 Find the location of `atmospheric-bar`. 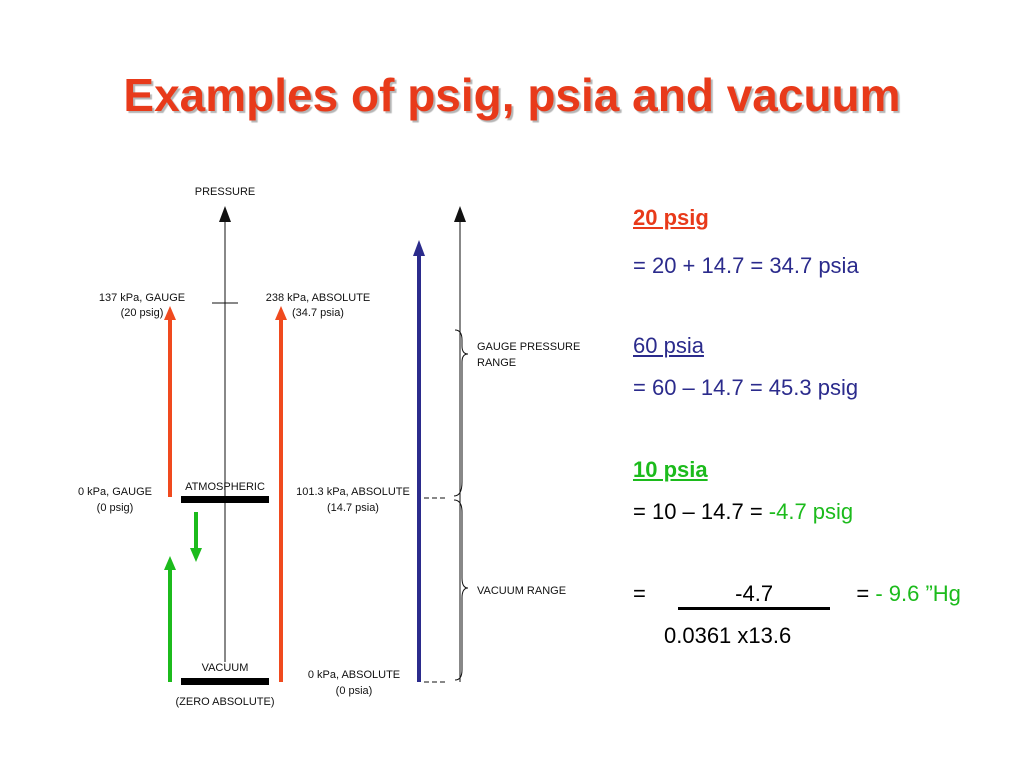

atmospheric-bar is located at coordinates (225, 499).